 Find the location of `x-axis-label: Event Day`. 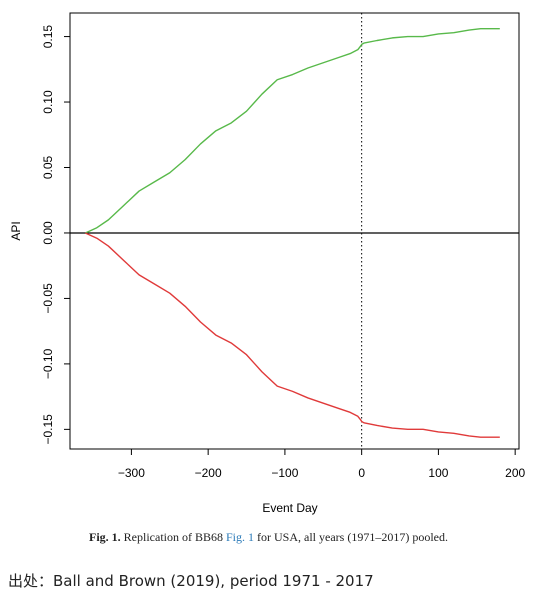

x-axis-label: Event Day is located at coordinates (289, 508).